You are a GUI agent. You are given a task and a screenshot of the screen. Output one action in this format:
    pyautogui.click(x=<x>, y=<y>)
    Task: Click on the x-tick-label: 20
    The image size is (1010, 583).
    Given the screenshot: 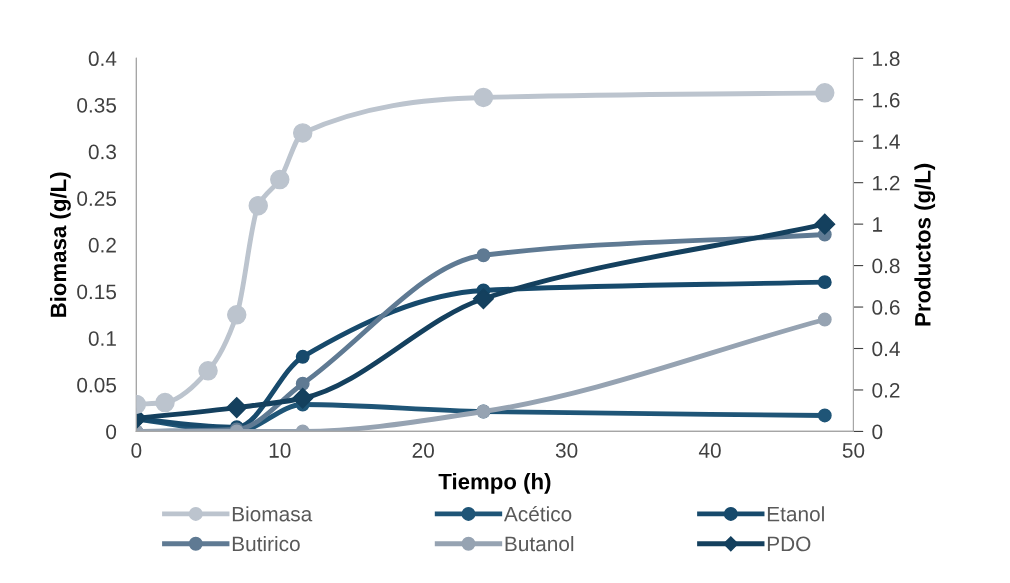 What is the action you would take?
    pyautogui.click(x=423, y=450)
    